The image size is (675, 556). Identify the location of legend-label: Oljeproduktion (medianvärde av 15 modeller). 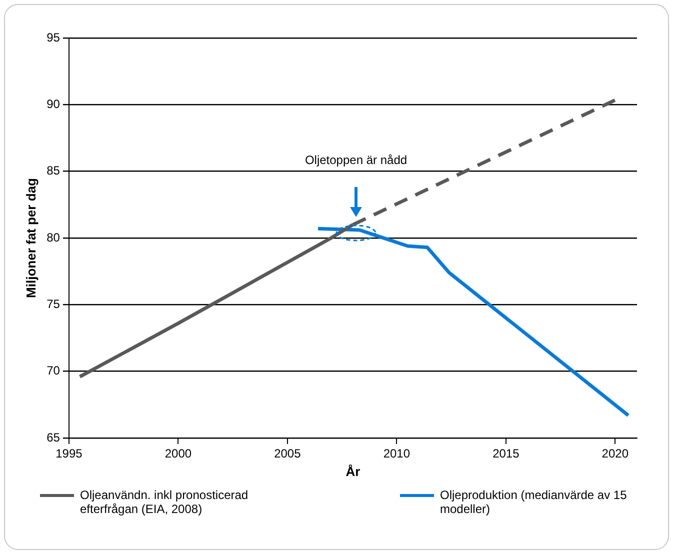
(534, 502).